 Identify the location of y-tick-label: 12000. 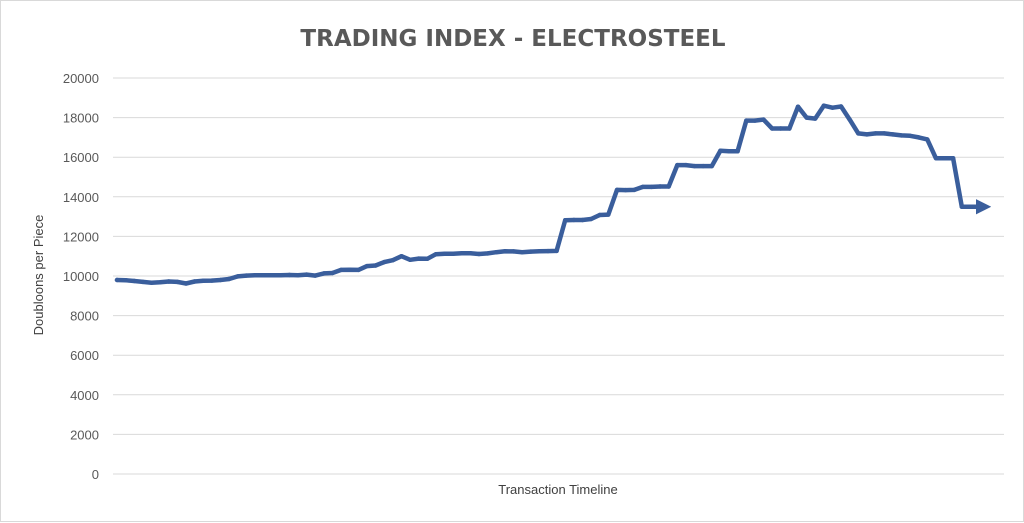
(81, 236).